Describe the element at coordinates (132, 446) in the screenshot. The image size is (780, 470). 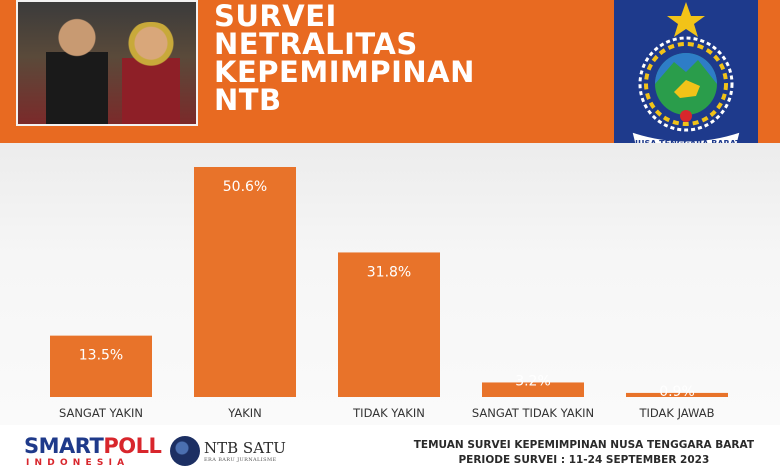
I see `smartpoll-logo-part-b: POLL` at that location.